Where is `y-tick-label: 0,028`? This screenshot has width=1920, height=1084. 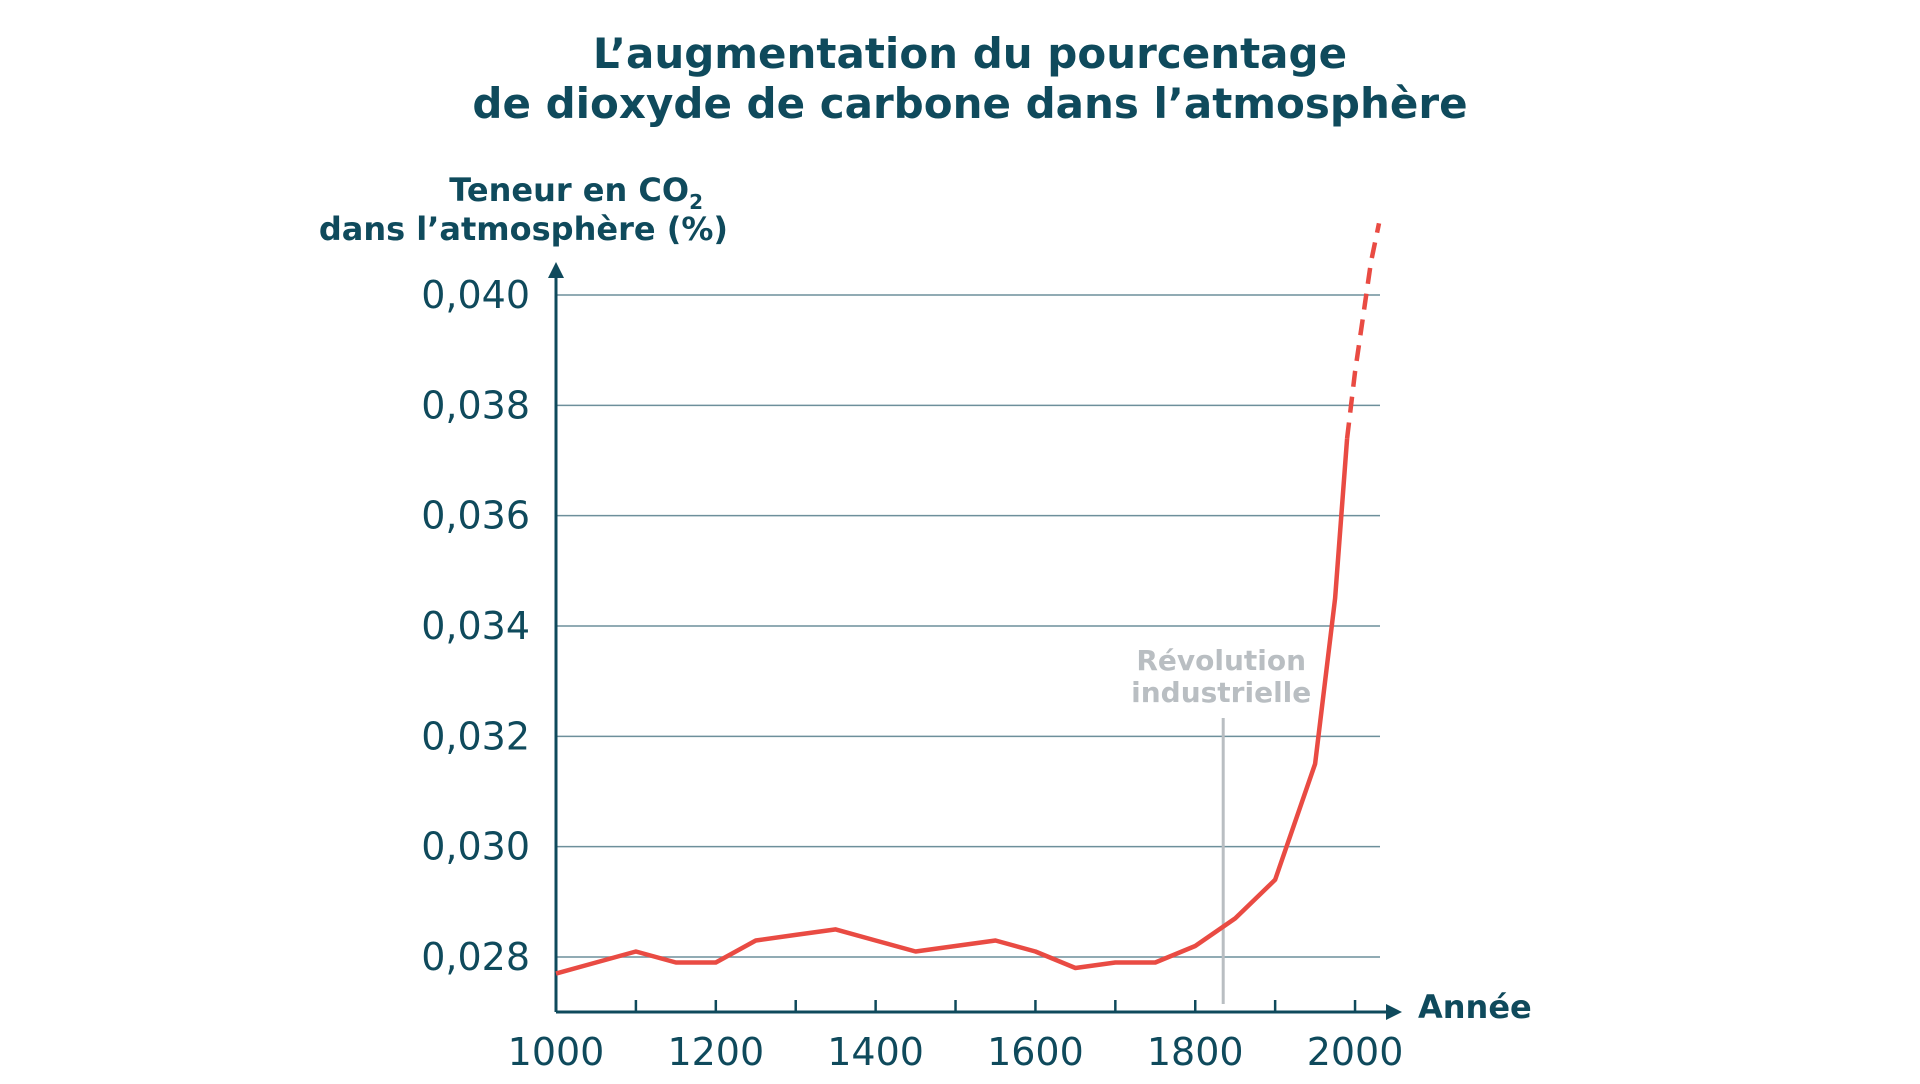 y-tick-label: 0,028 is located at coordinates (475, 957).